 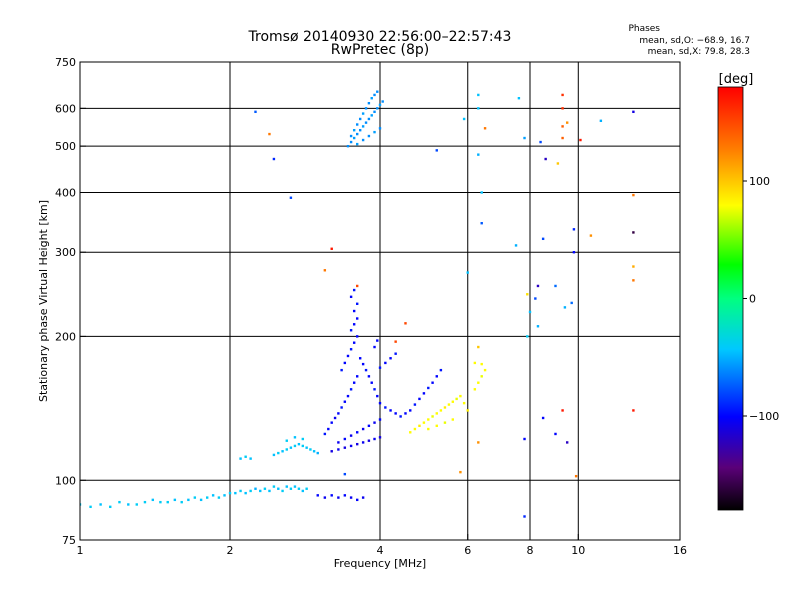 I want to click on y-tick-label: 200, so click(x=65, y=336).